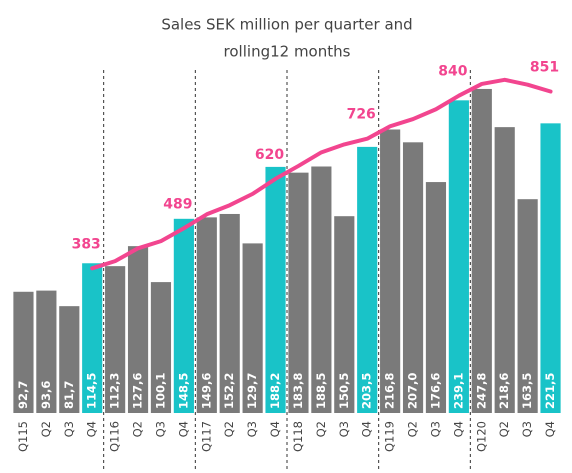 Image resolution: width=572 pixels, height=473 pixels. I want to click on bar-value-label: 149,6, so click(206, 391).